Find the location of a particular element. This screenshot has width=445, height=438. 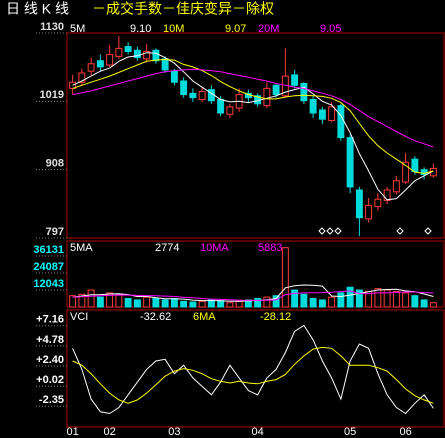

chart-title: －成交手数－佳庆变异－除权 is located at coordinates (183, 9).